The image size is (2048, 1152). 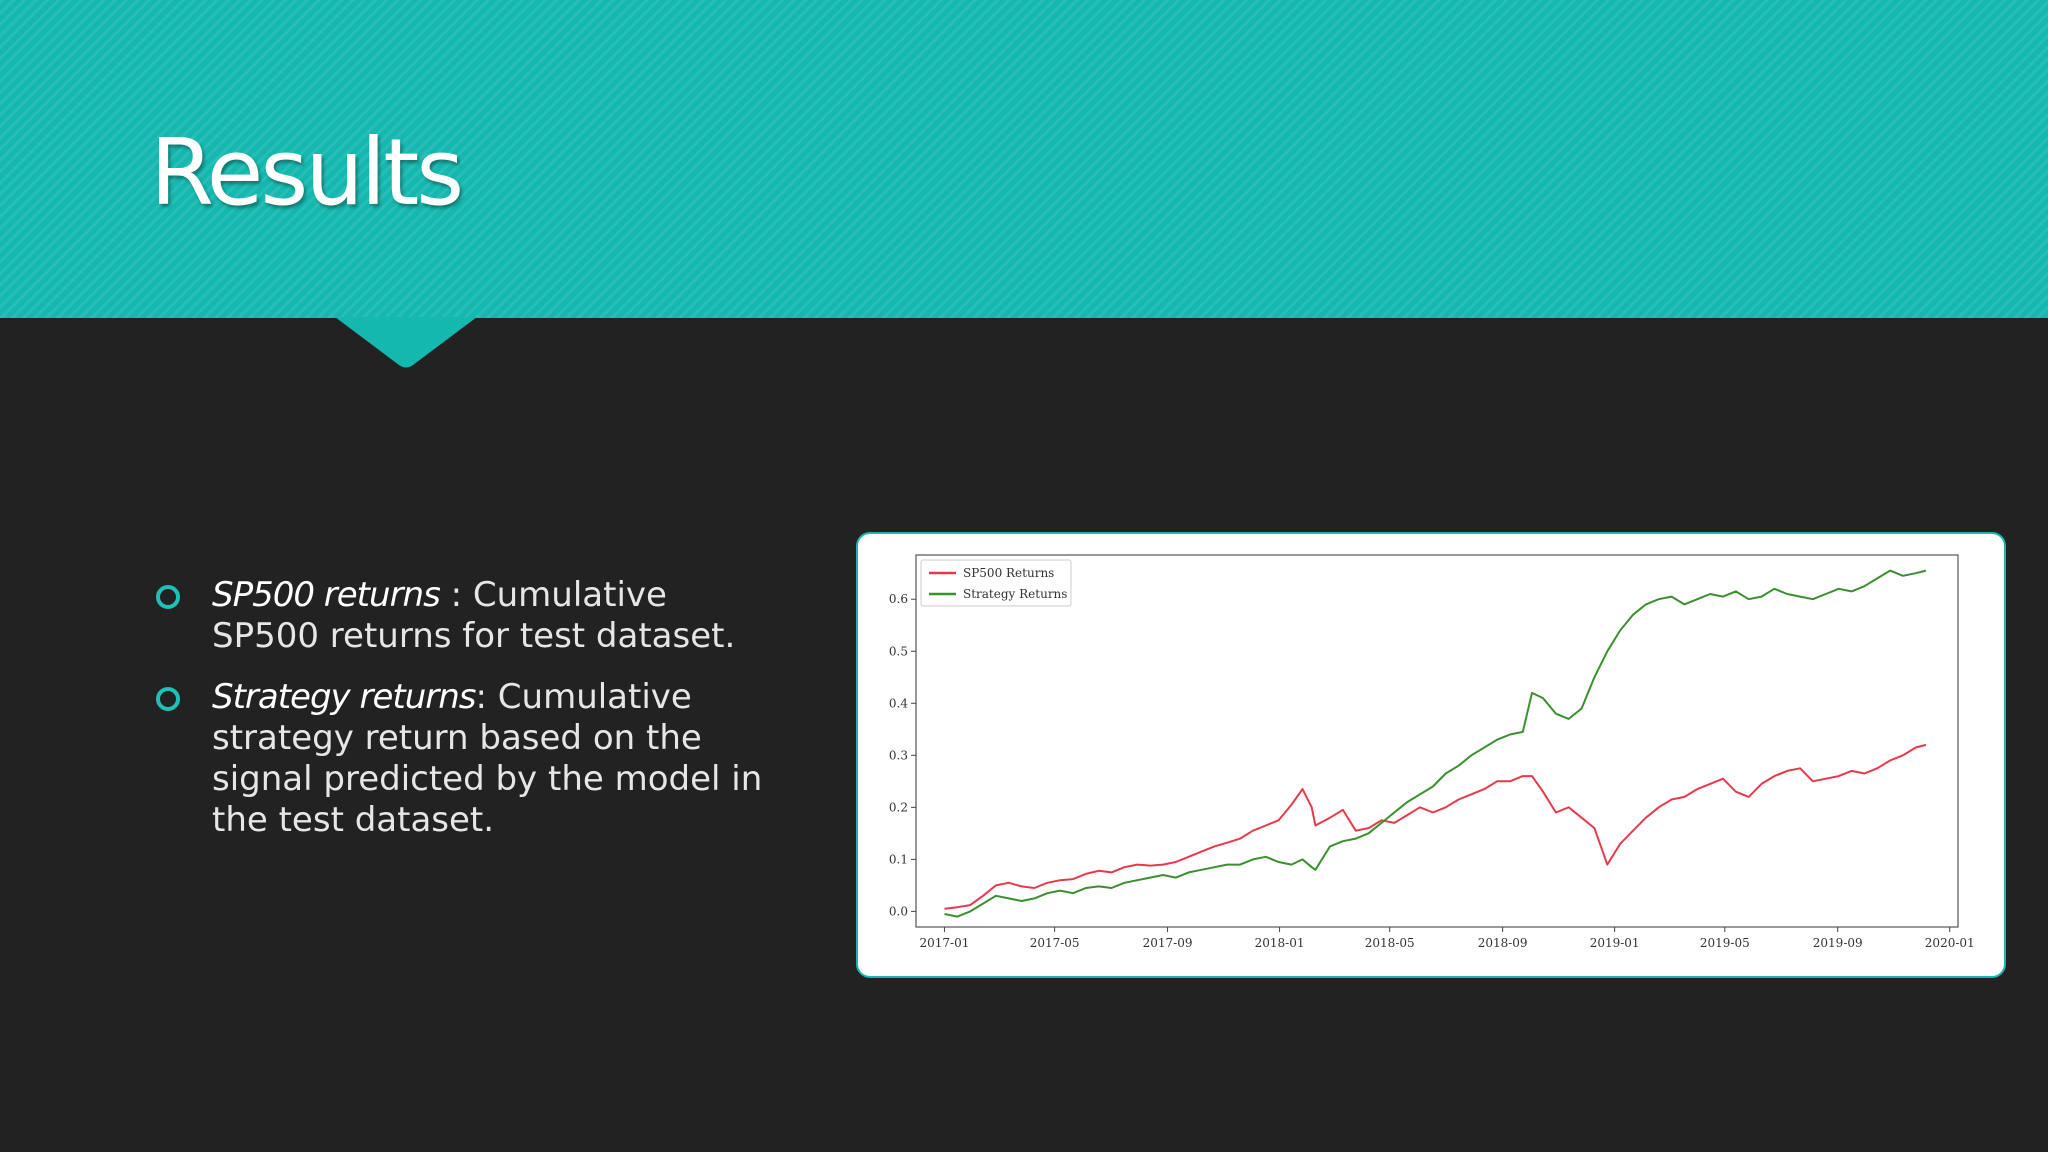 I want to click on y-tick-label: 0.3, so click(x=898, y=755).